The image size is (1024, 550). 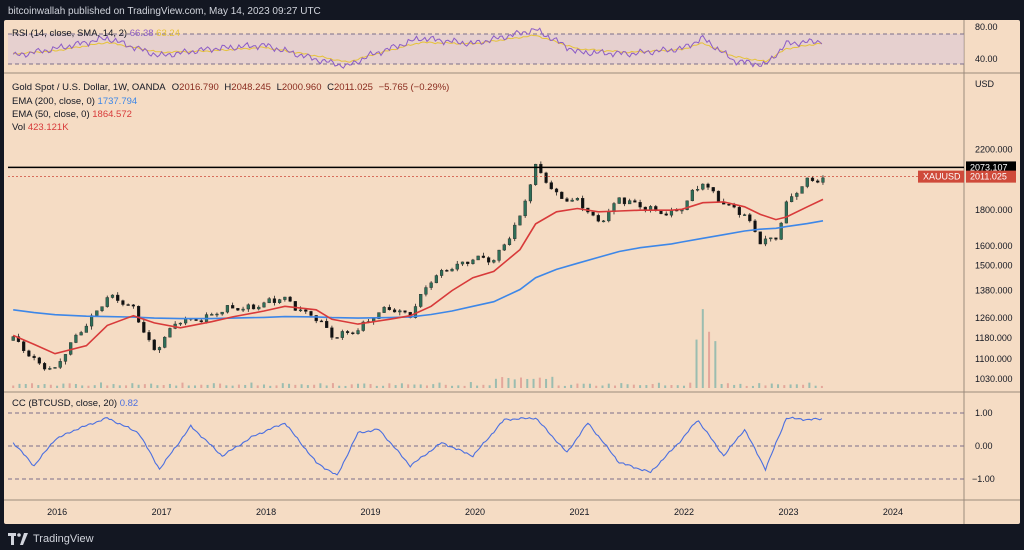 What do you see at coordinates (993, 338) in the screenshot?
I see `price-tick: 1180.000` at bounding box center [993, 338].